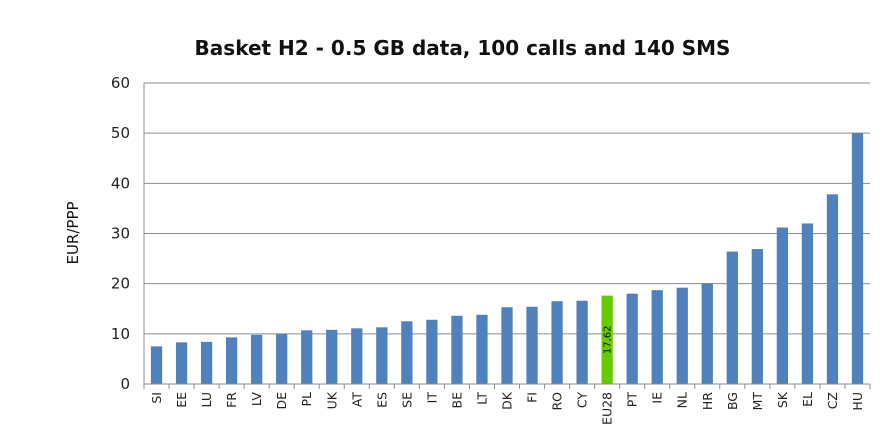 Image resolution: width=895 pixels, height=446 pixels. Describe the element at coordinates (557, 342) in the screenshot. I see `bar-ro` at that location.